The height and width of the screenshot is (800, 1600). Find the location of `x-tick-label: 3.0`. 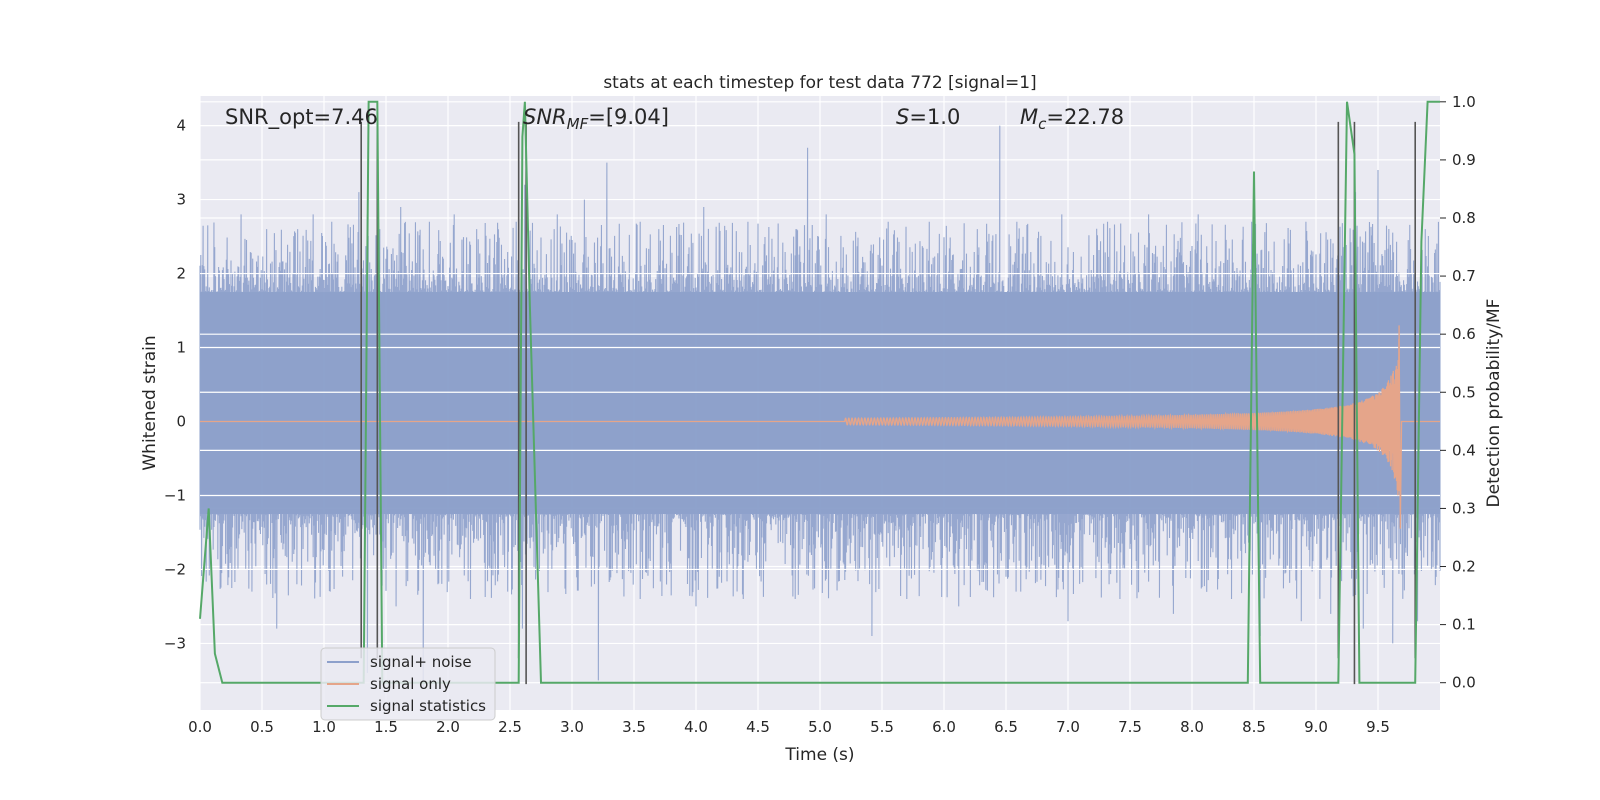

x-tick-label: 3.0 is located at coordinates (572, 727).